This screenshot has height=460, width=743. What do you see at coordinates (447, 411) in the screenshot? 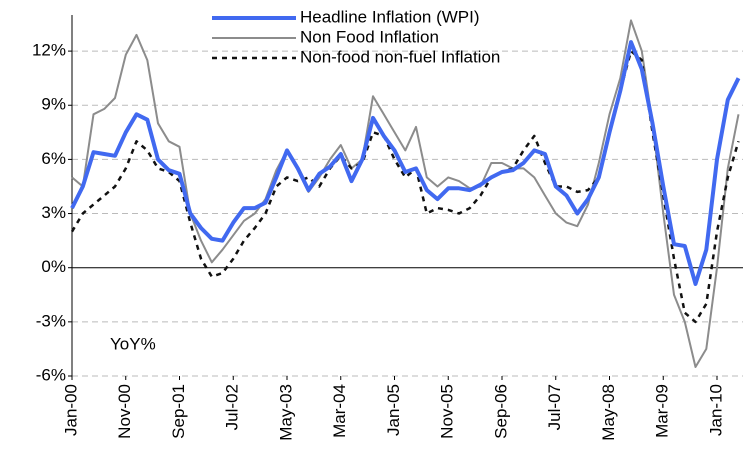
I see `x-tick-label: Nov-05` at bounding box center [447, 411].